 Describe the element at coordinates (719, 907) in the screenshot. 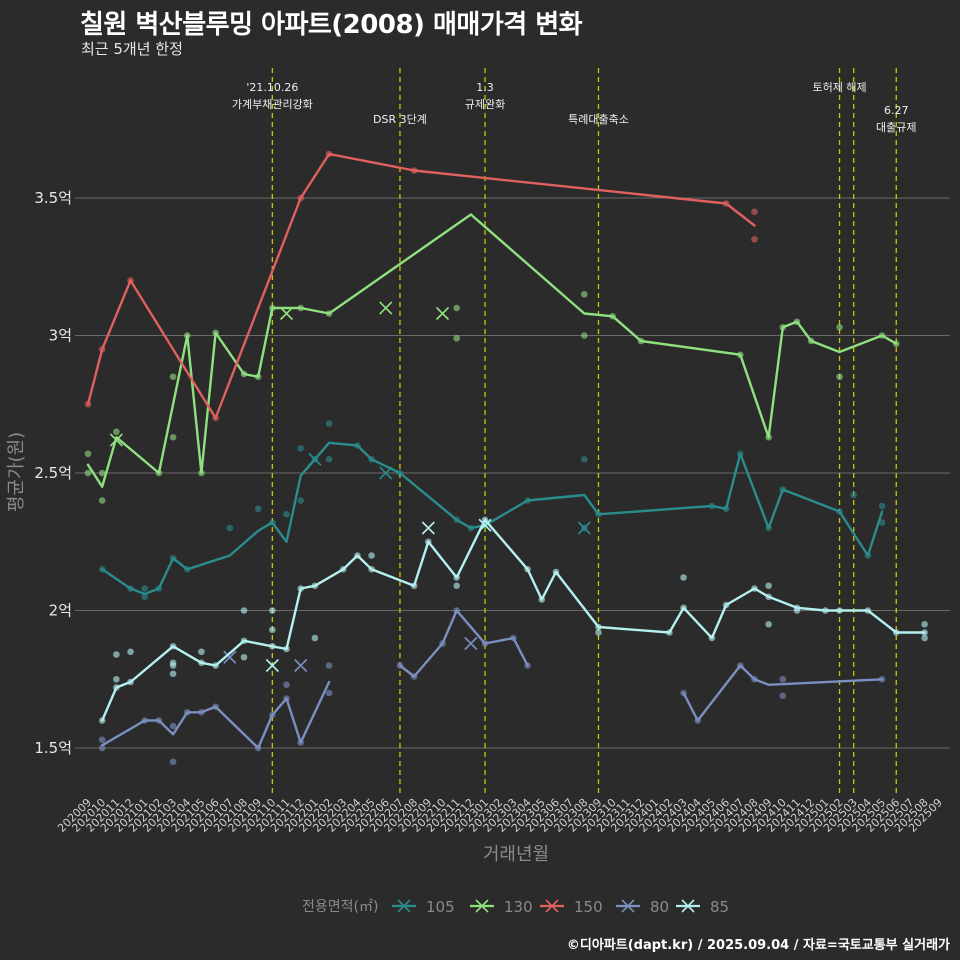

I see `legend-label: 85` at that location.